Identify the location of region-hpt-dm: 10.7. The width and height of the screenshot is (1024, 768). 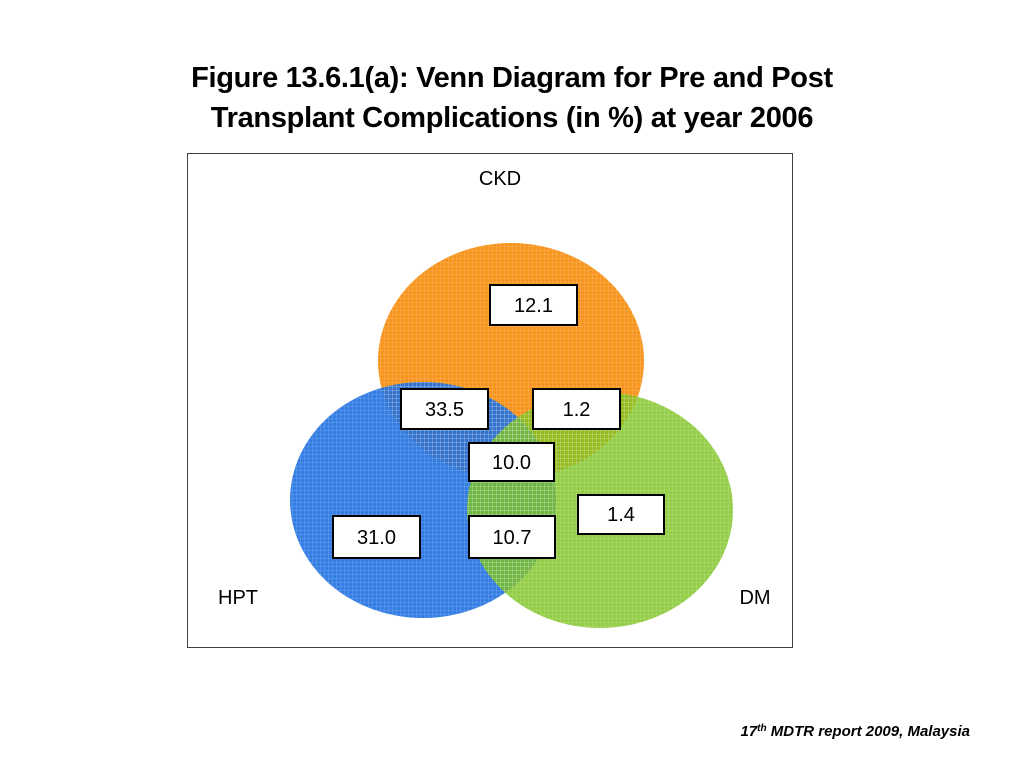
(512, 537).